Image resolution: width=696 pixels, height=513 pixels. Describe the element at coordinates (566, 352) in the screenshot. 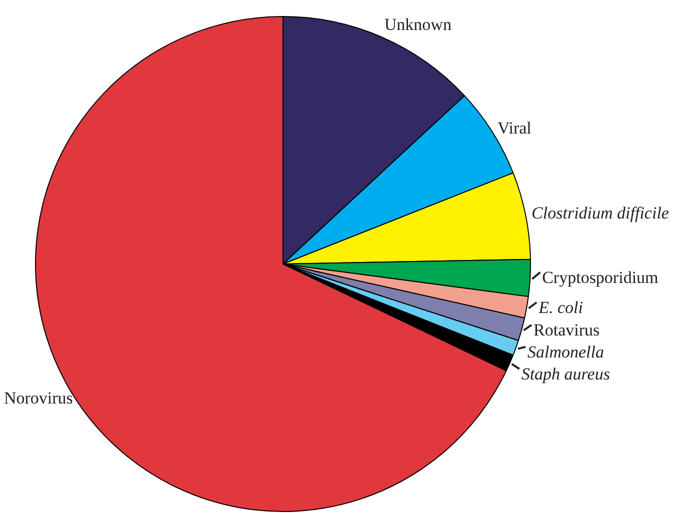

I see `slice-label: Salmonella` at that location.